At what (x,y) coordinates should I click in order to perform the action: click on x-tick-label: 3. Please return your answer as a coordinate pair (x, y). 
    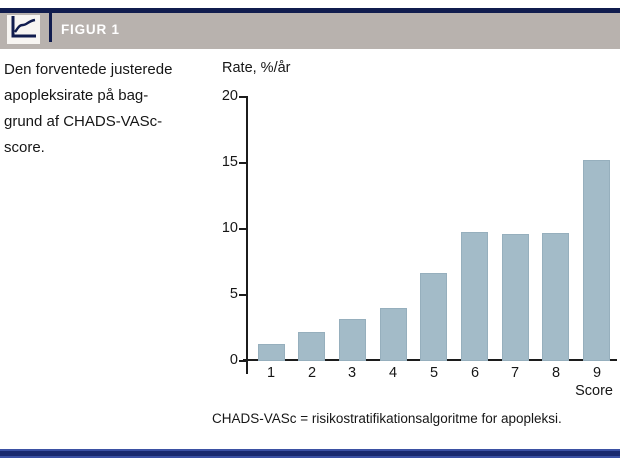
    Looking at the image, I should click on (352, 373).